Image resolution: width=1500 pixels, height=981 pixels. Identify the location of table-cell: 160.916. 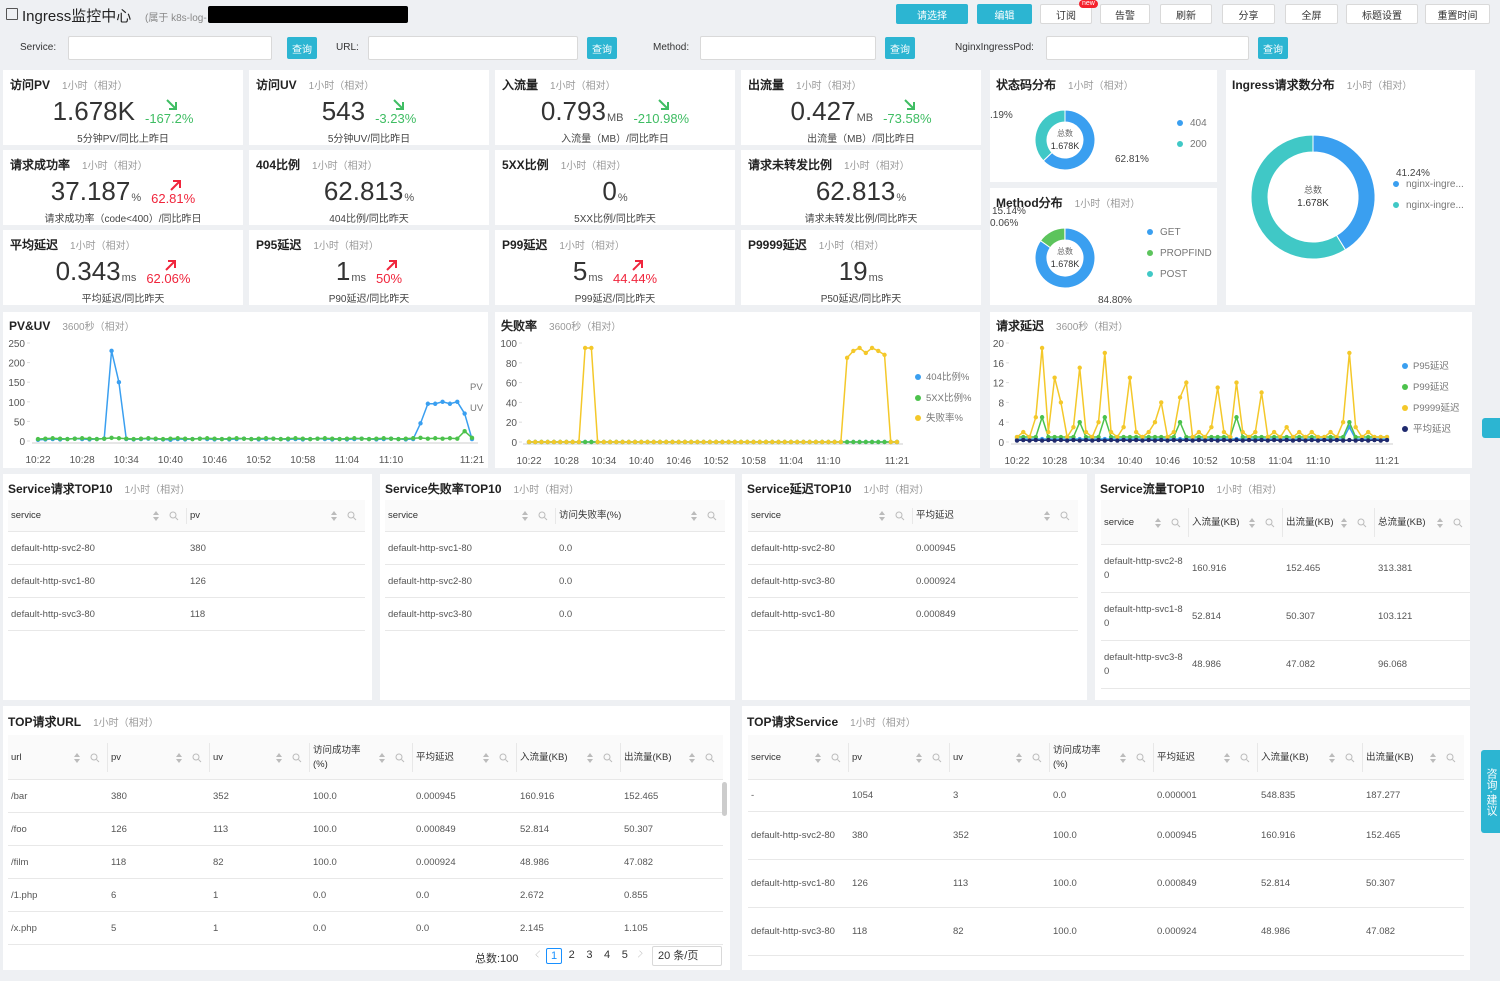
(1310, 836).